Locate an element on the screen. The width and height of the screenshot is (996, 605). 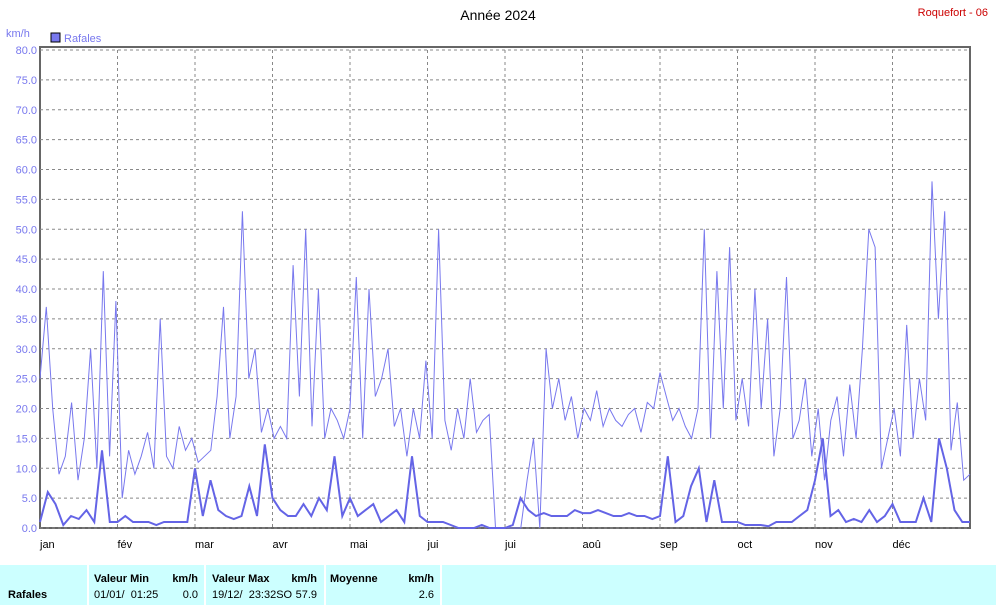
y-tick-label: 25.0 is located at coordinates (26, 380).